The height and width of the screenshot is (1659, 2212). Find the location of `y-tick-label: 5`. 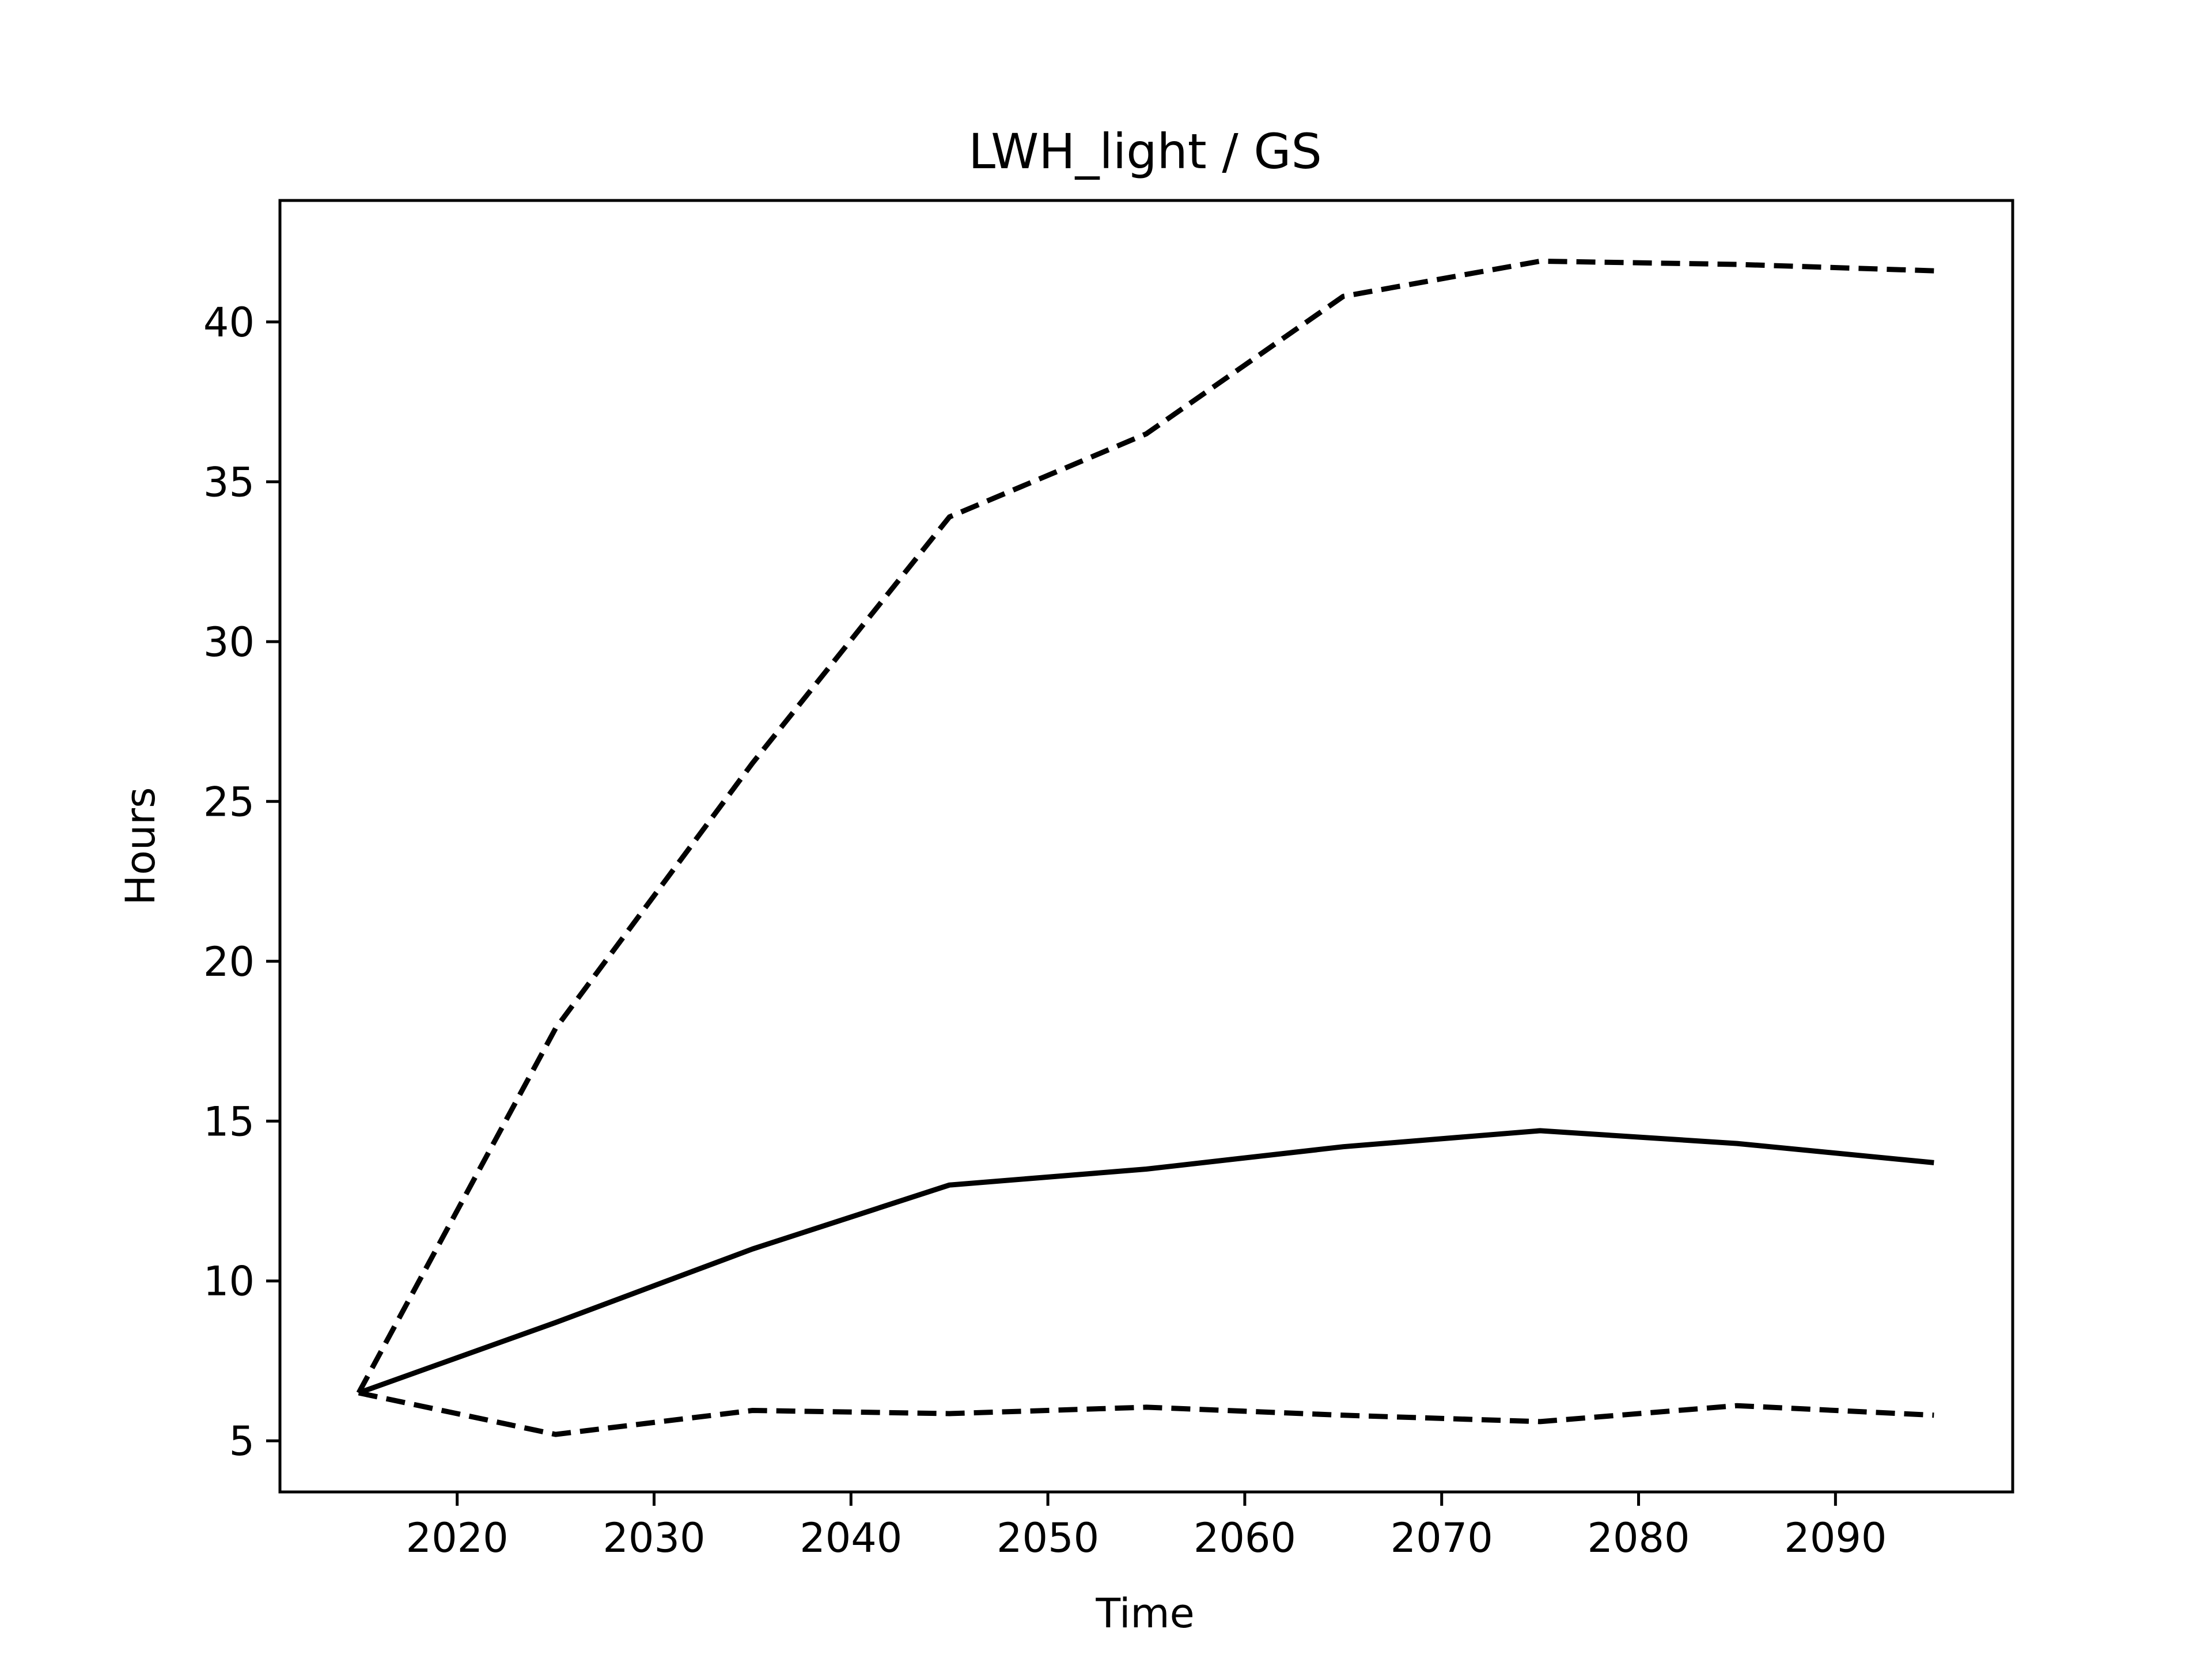

y-tick-label: 5 is located at coordinates (242, 1441).